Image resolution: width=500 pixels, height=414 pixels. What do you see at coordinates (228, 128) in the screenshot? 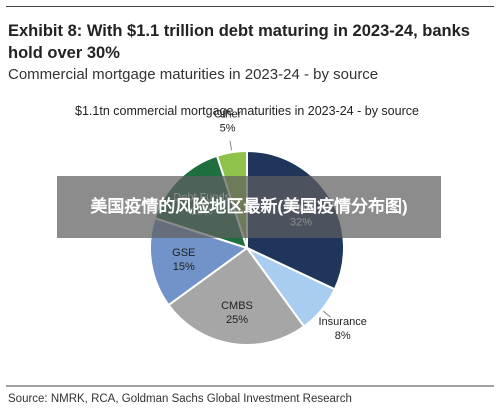
I see `slice-value-label: 5%` at bounding box center [228, 128].